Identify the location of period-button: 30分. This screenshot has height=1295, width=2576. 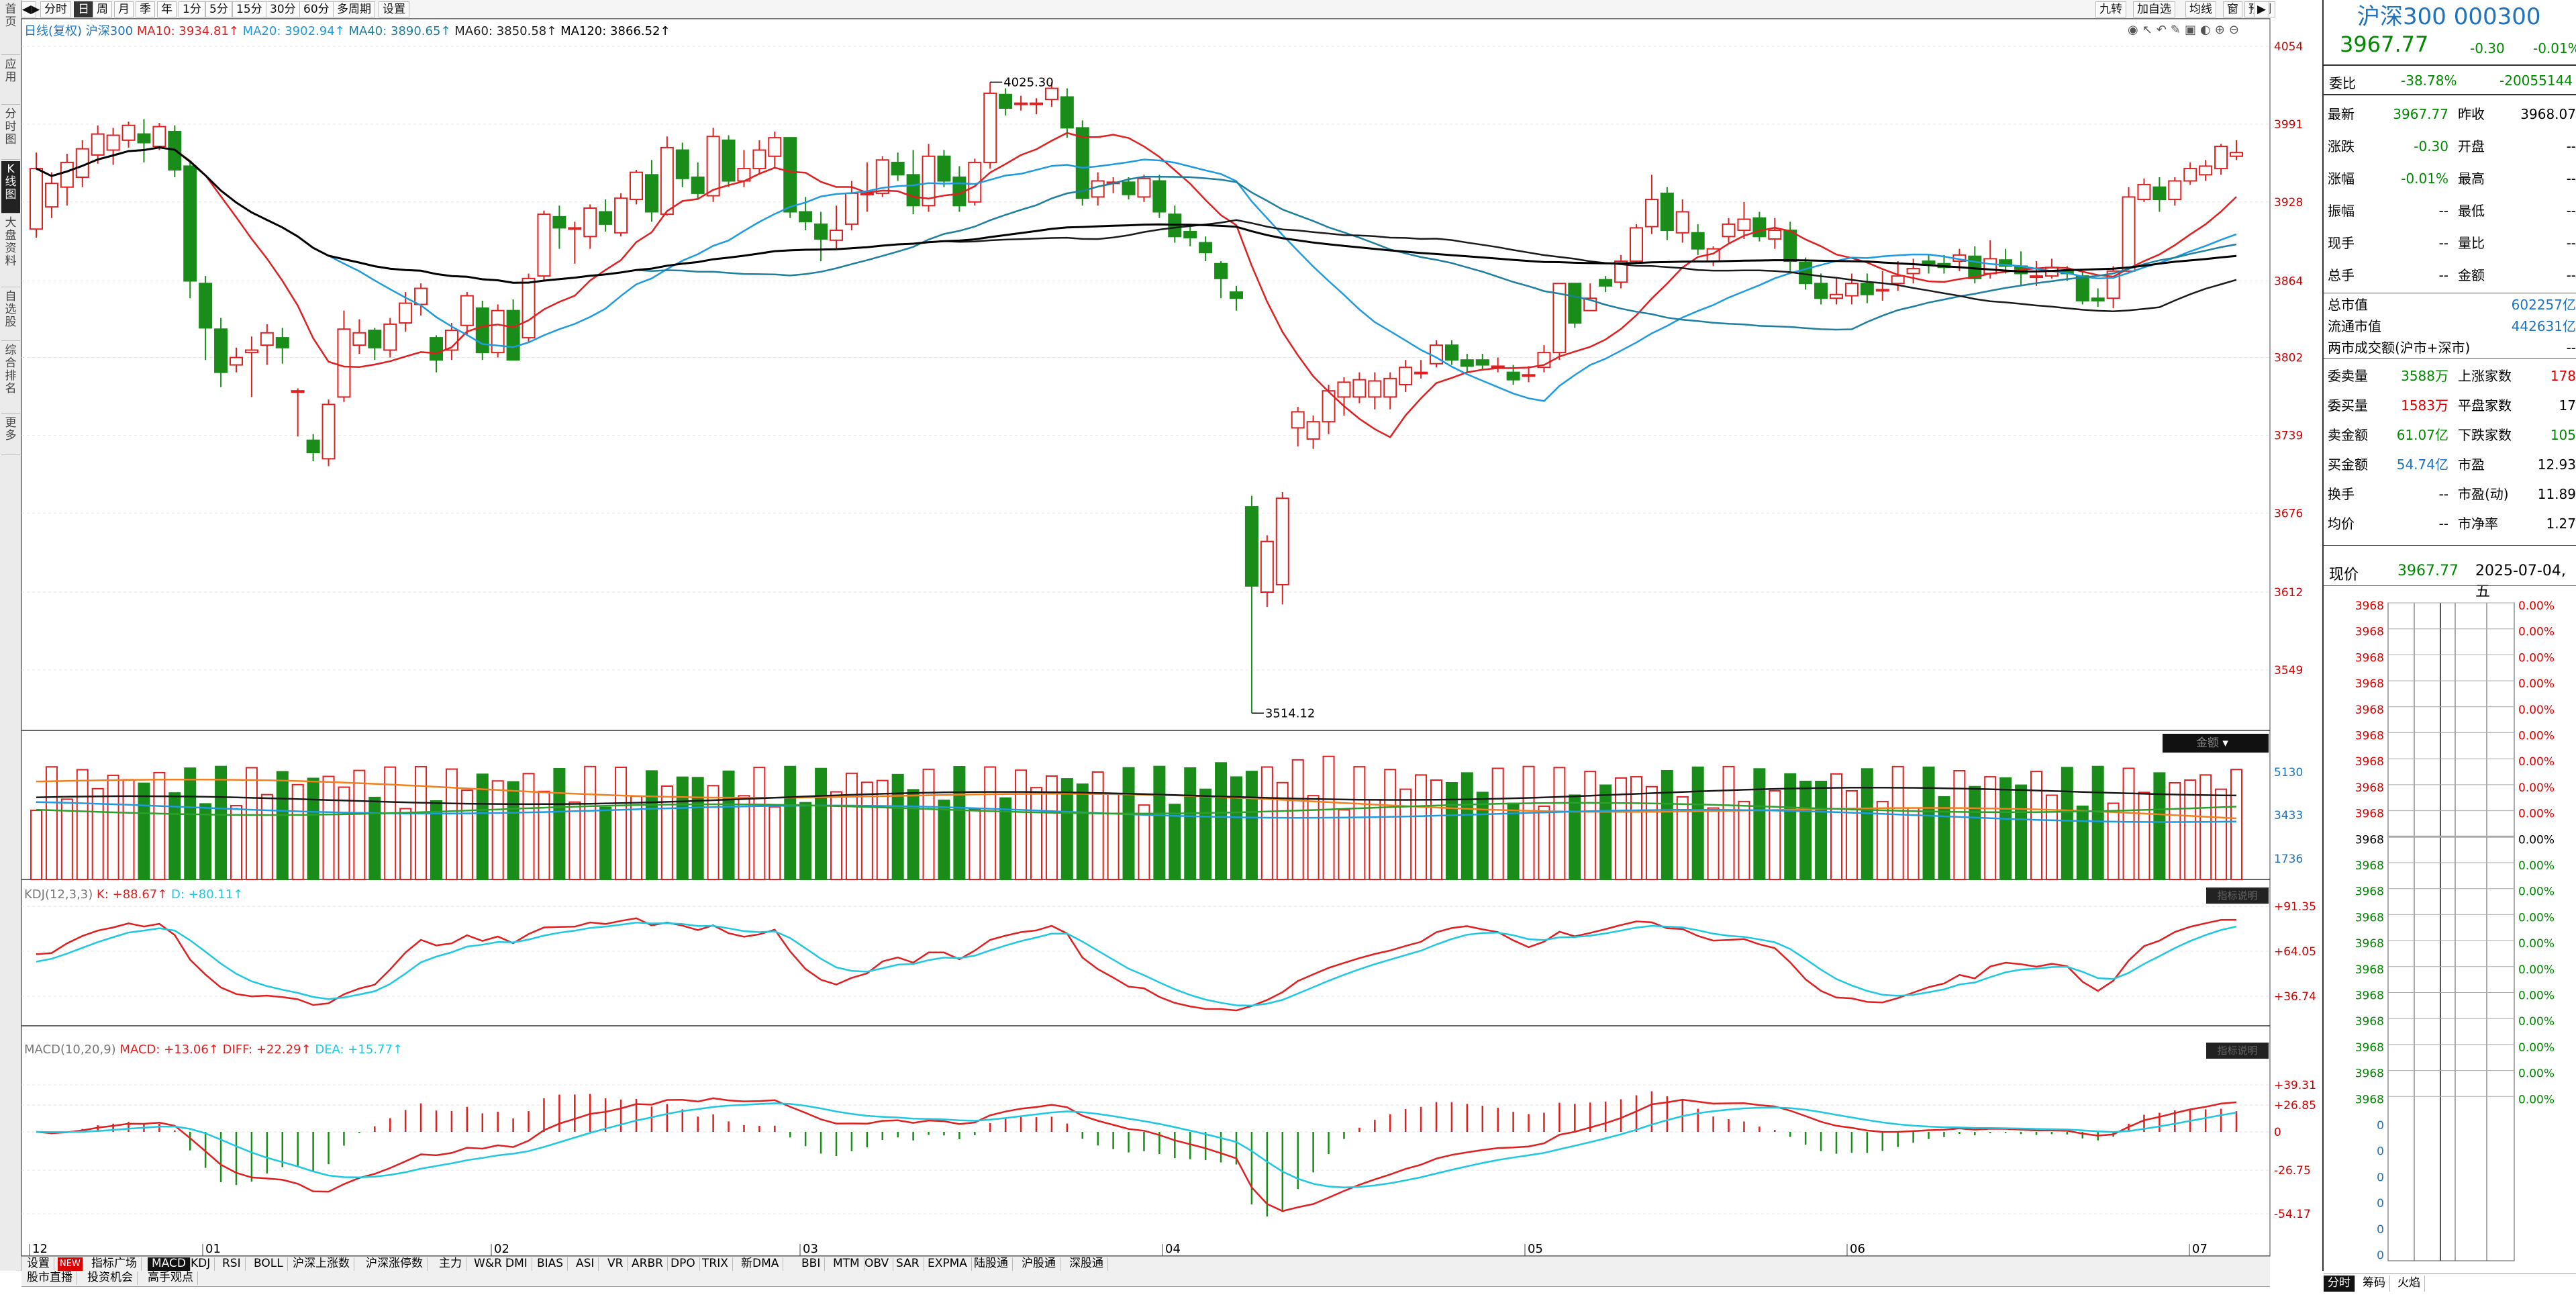
(283, 9).